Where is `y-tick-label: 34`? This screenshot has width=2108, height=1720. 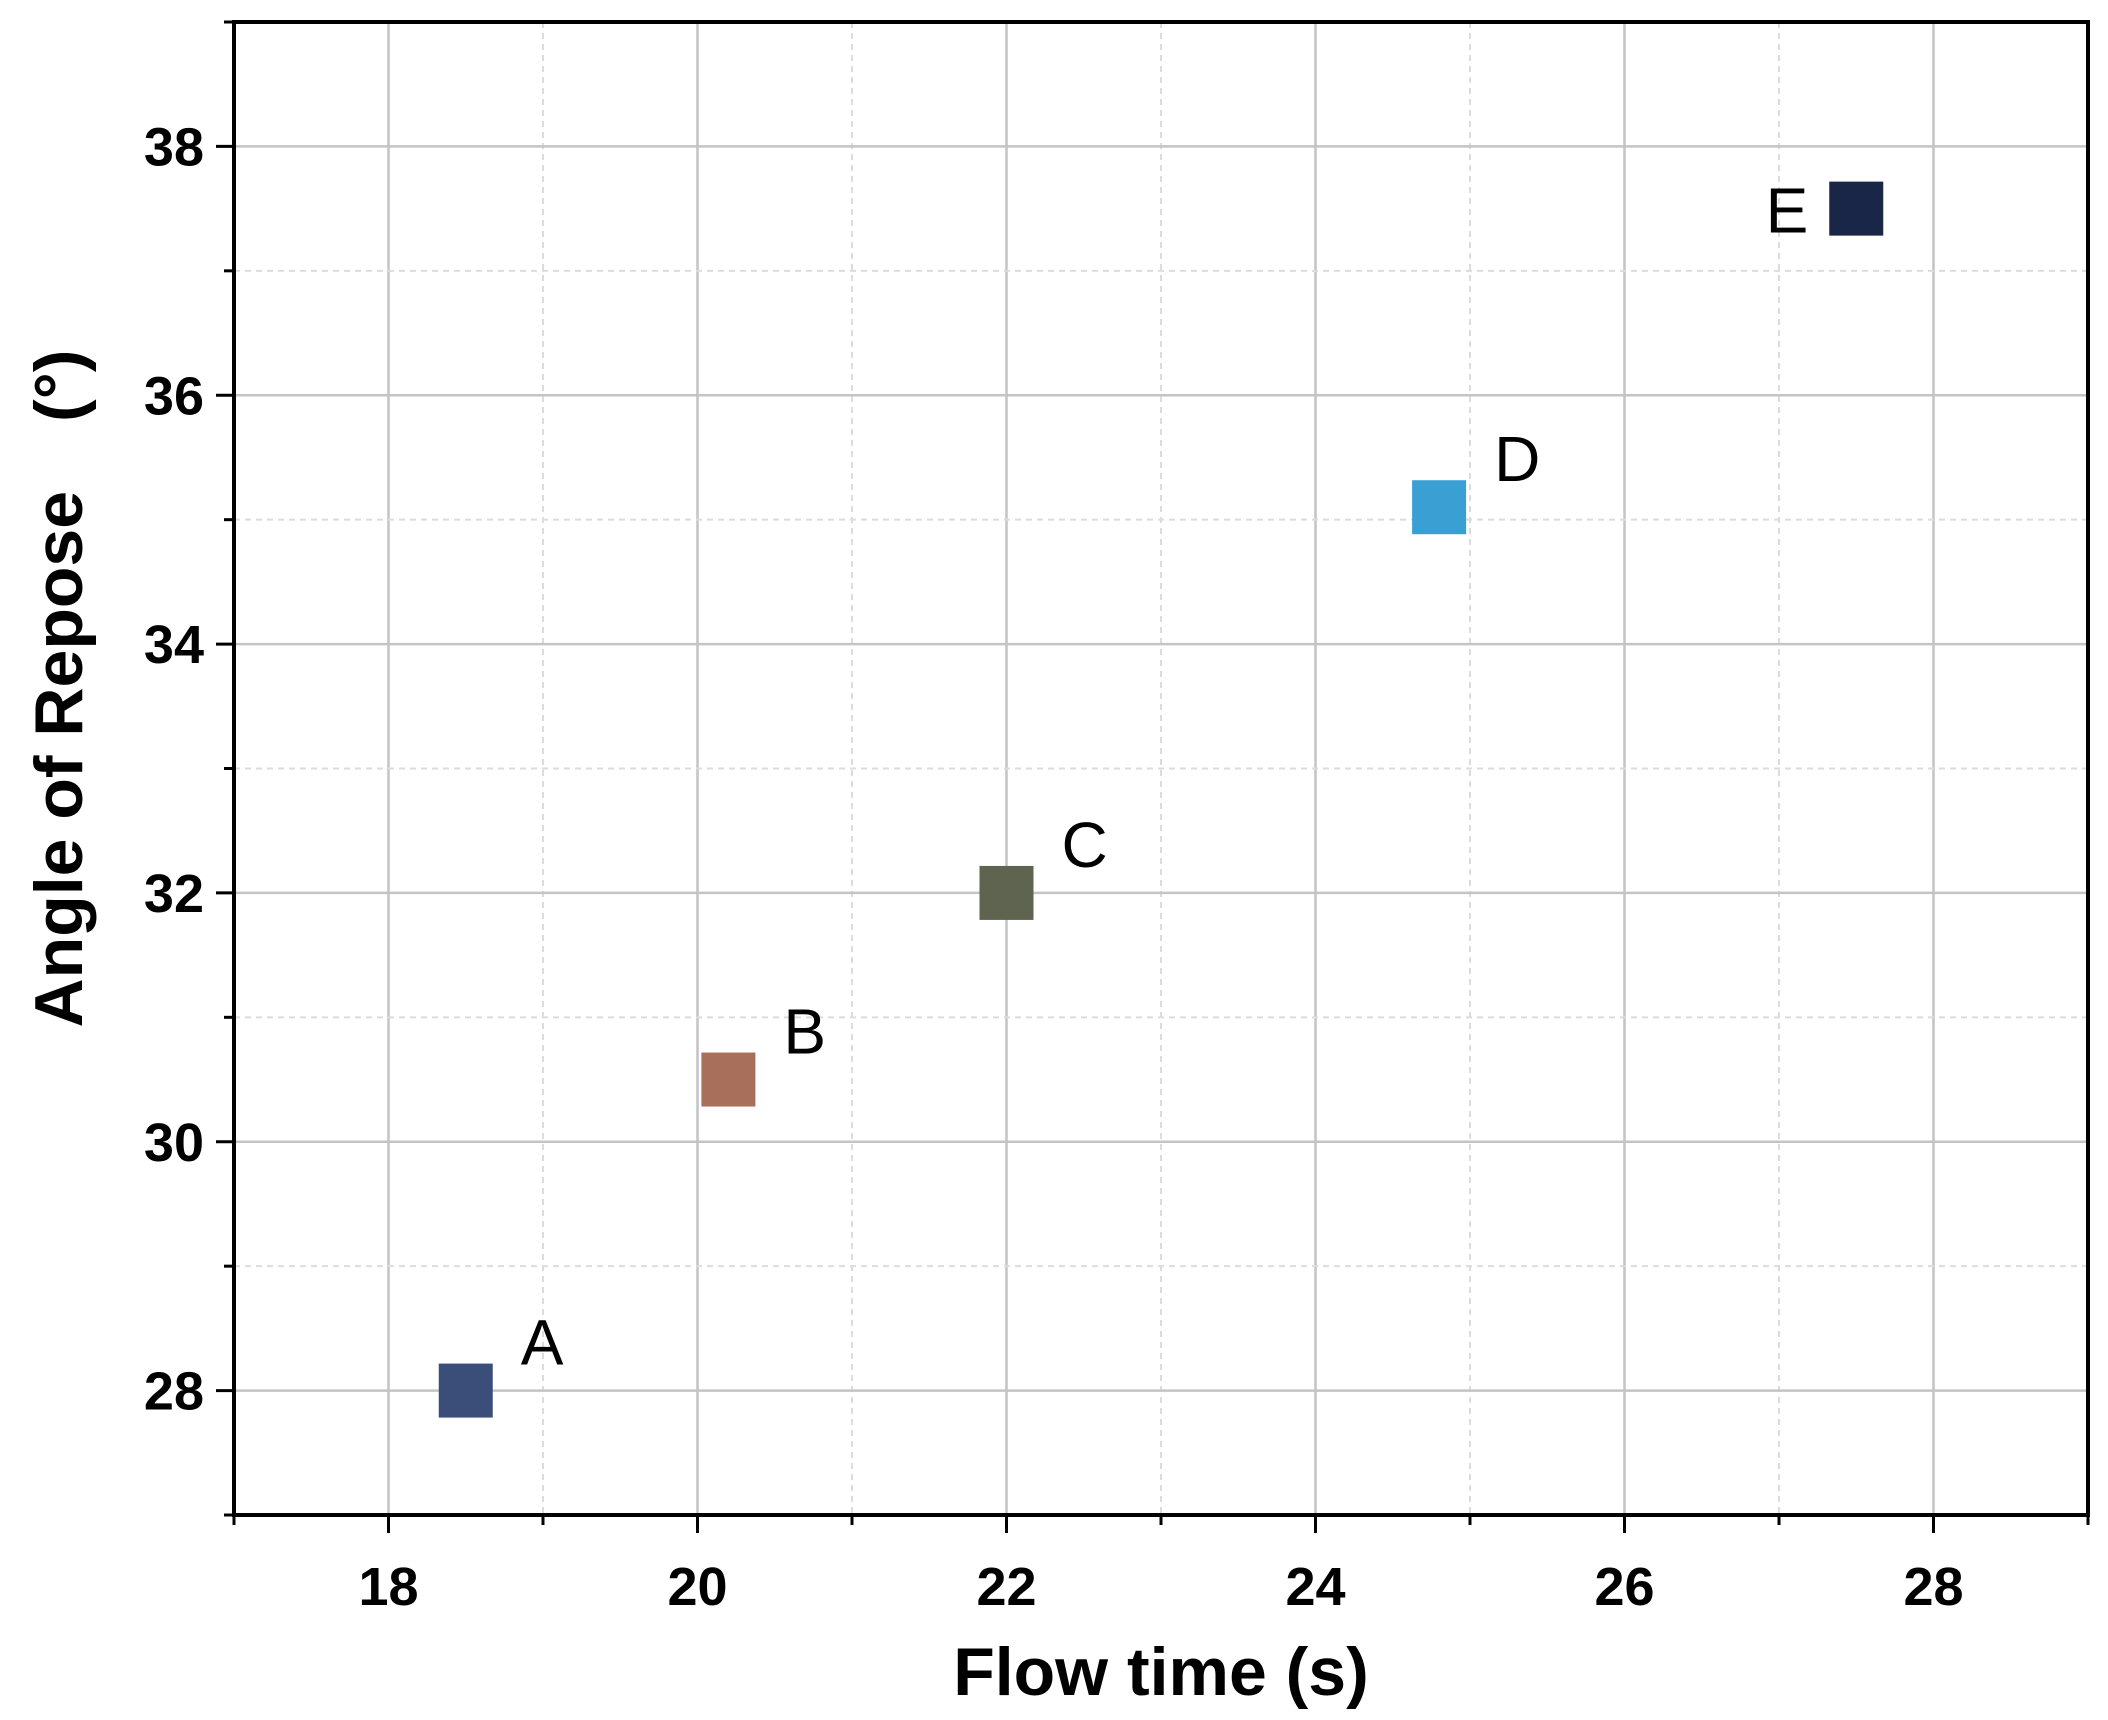 y-tick-label: 34 is located at coordinates (174, 645).